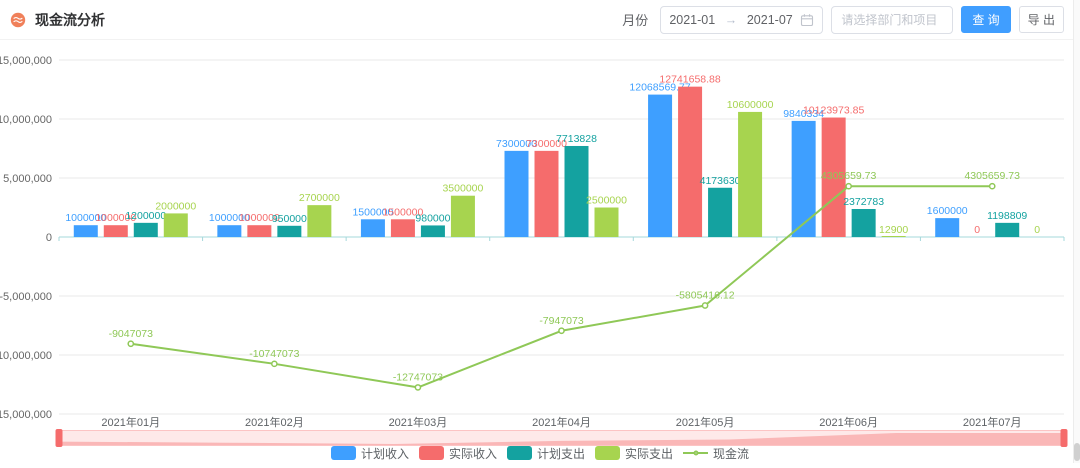 Image resolution: width=1080 pixels, height=468 pixels. What do you see at coordinates (274, 422) in the screenshot?
I see `x-axis-label: 2021年02月` at bounding box center [274, 422].